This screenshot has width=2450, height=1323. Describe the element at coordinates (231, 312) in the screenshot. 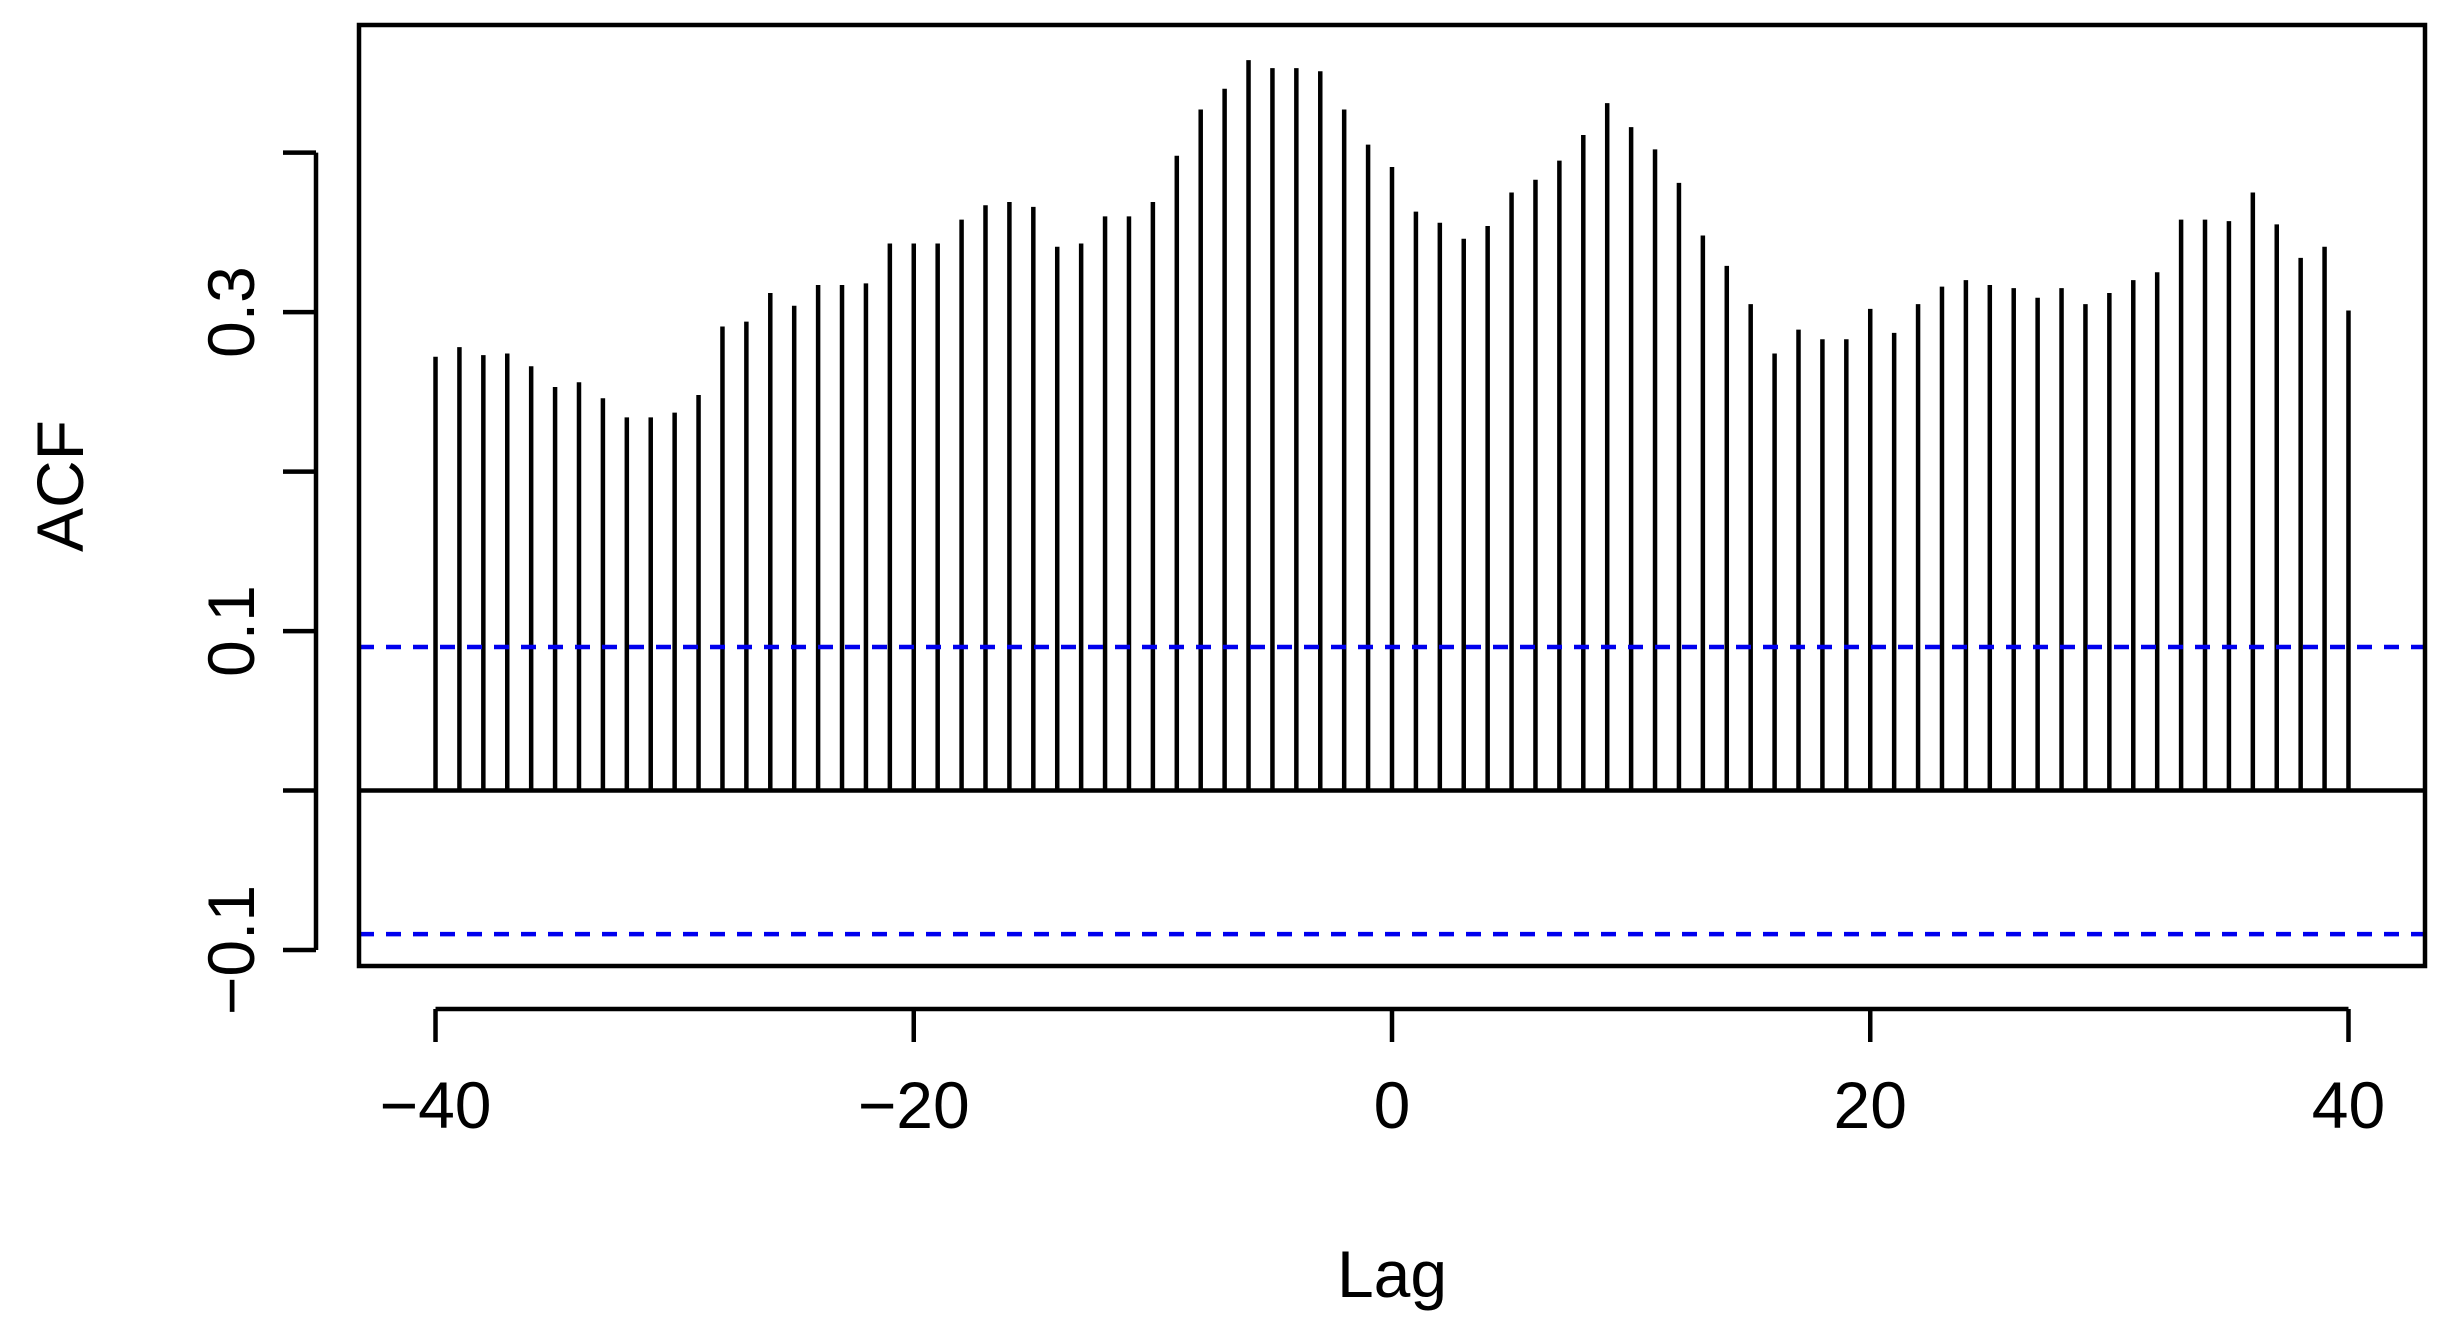

I see `y-tick-label: 0.3` at that location.